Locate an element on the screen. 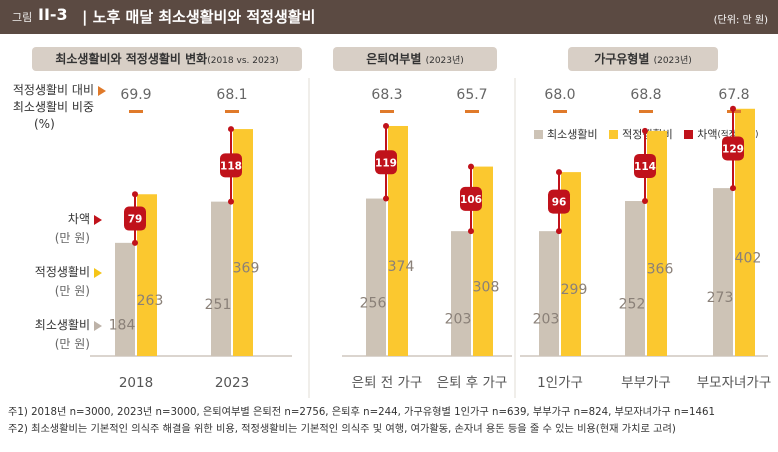 This screenshot has height=452, width=778. panel-title-change: 최소생활비와 적정생활비 변화(2018 vs. 2023) is located at coordinates (167, 59).